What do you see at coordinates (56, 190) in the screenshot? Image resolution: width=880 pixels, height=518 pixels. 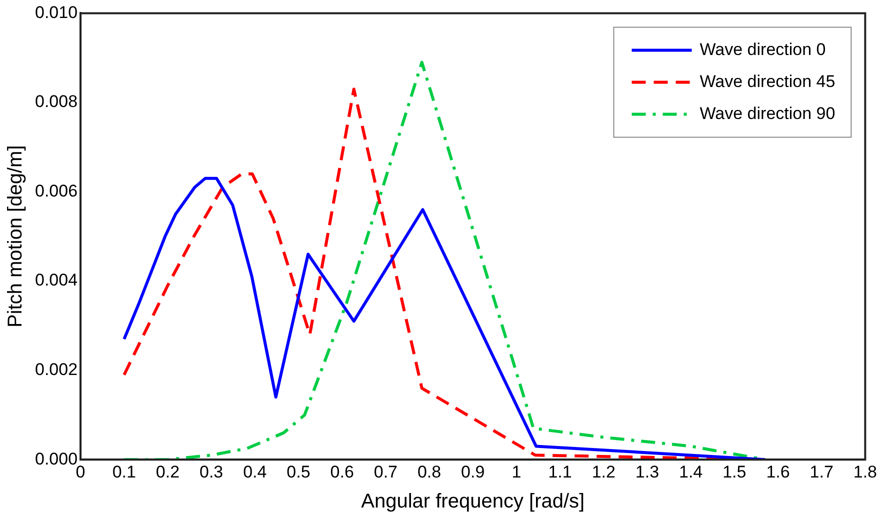 I see `y-tick-label: 0.006` at bounding box center [56, 190].